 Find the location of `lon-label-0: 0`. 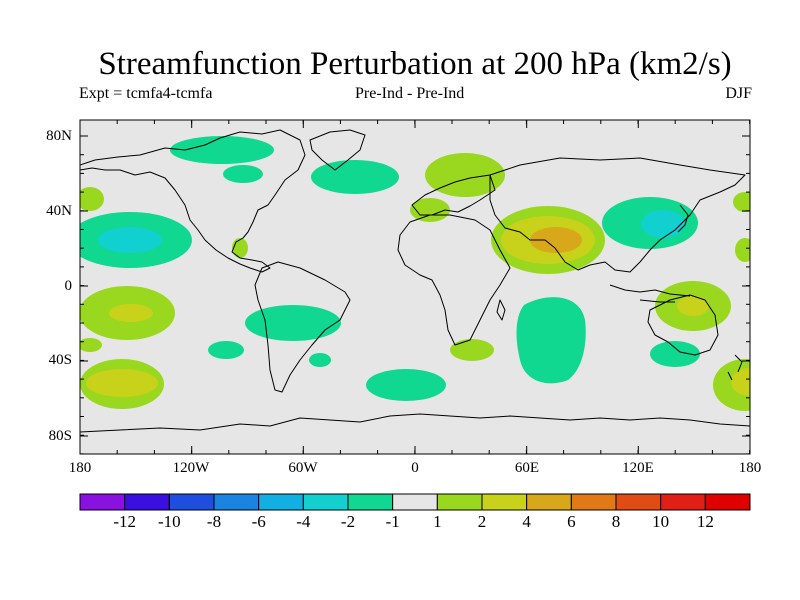

lon-label-0: 0 is located at coordinates (415, 468).